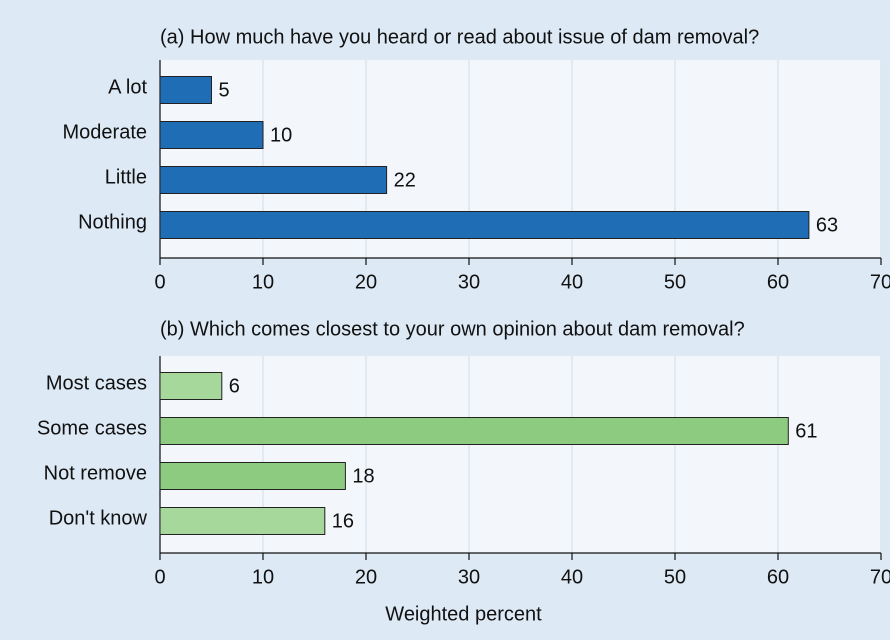 This screenshot has width=890, height=640. Describe the element at coordinates (112, 222) in the screenshot. I see `y-tick-label: Nothing` at that location.